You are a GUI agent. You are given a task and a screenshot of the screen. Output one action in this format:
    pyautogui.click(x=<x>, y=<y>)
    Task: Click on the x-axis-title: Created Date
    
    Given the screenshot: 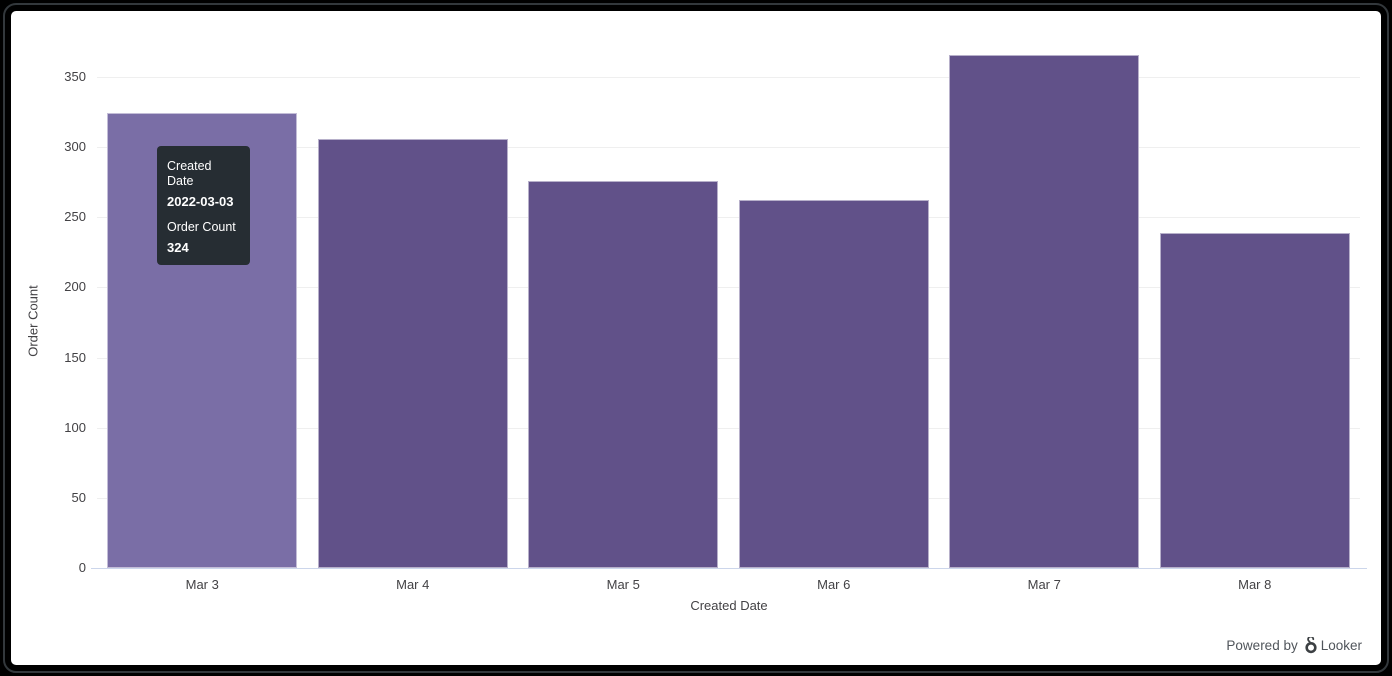 What is the action you would take?
    pyautogui.click(x=729, y=605)
    